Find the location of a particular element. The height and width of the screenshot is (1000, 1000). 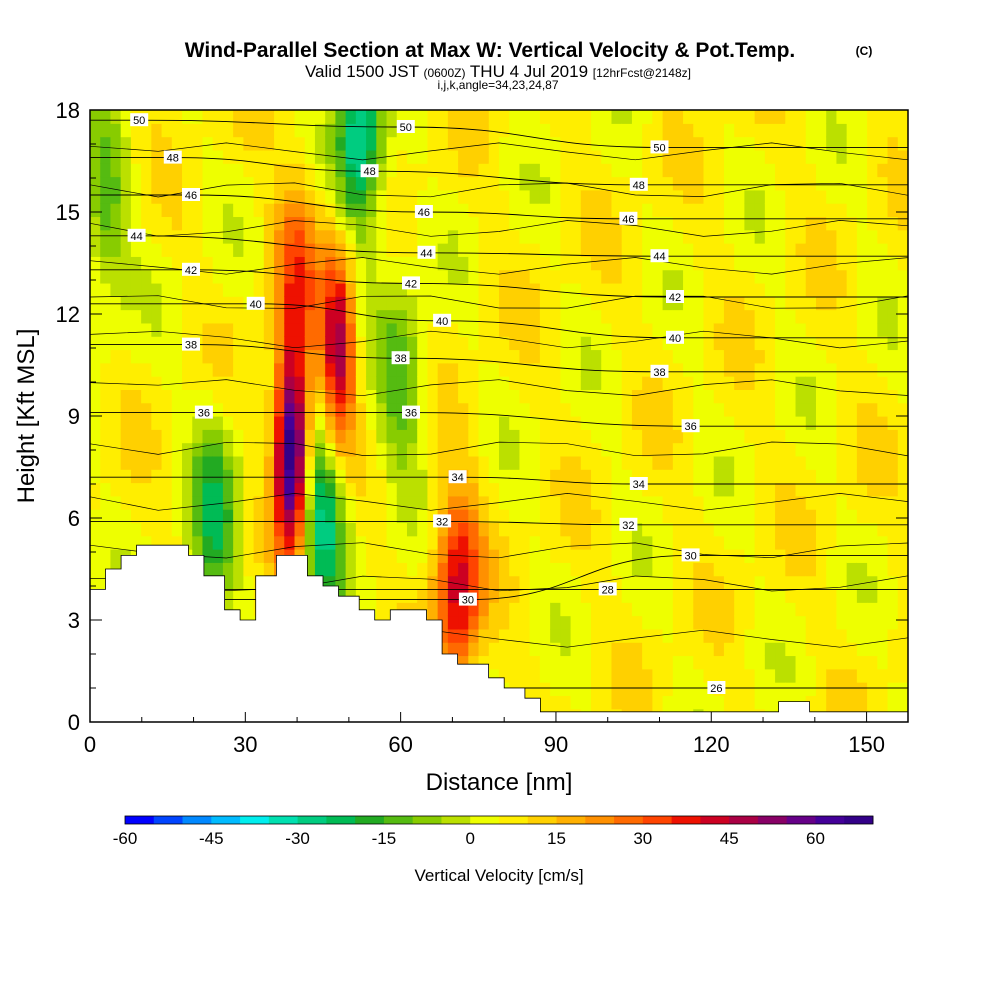

colorbar-tick-label: 15 is located at coordinates (556, 838).